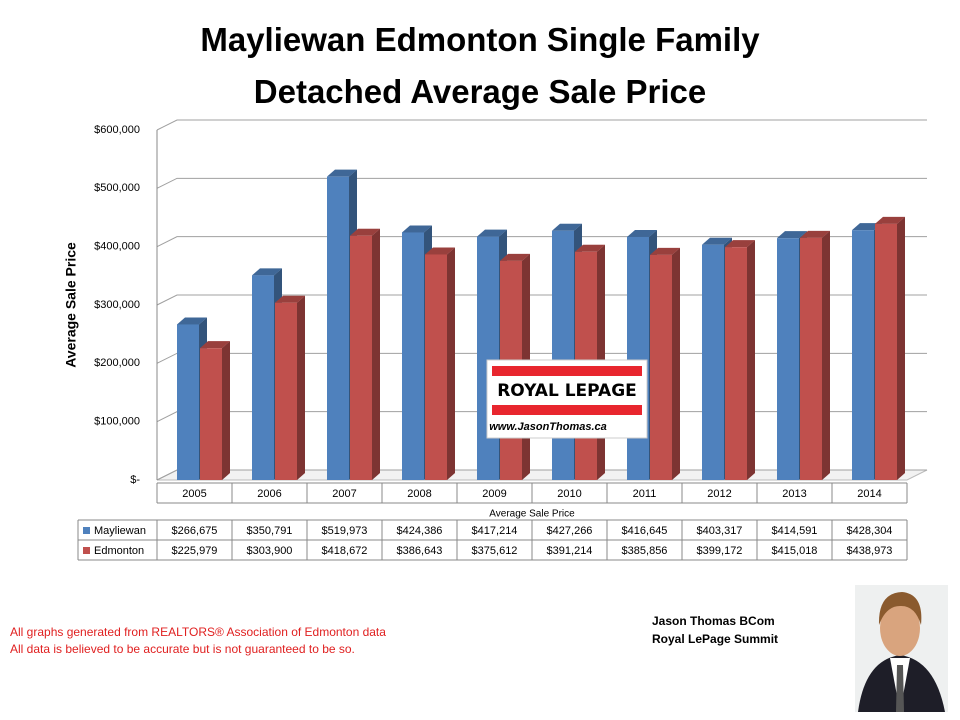 The width and height of the screenshot is (960, 720). I want to click on x-tick-label: 2008, so click(419, 494).